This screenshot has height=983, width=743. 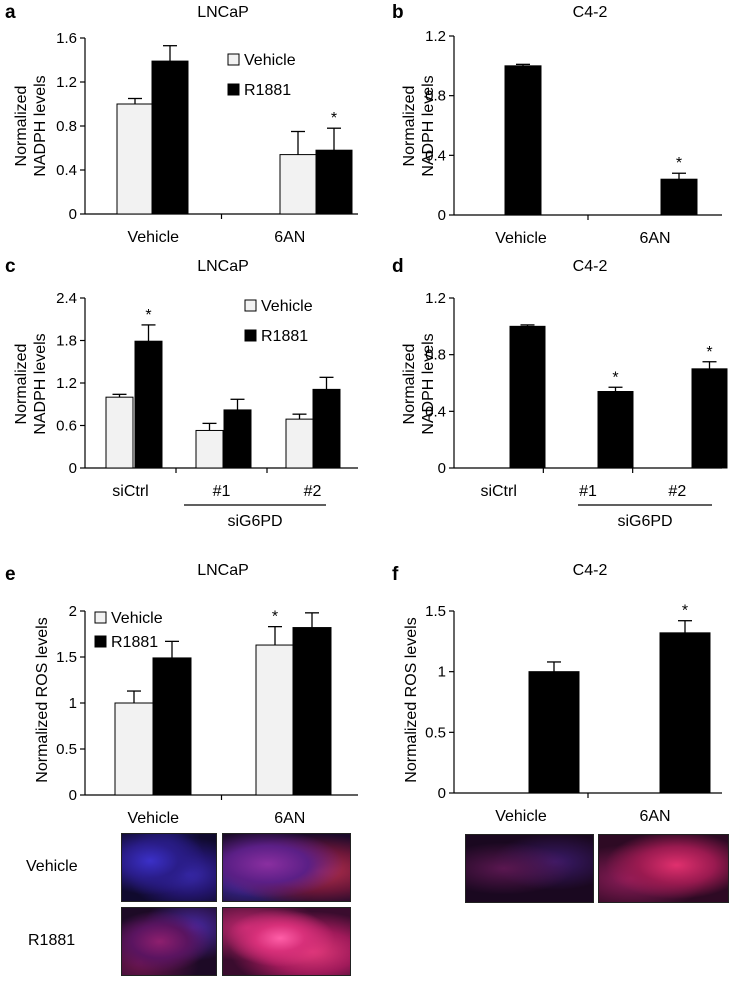 I want to click on panel-c-ytick-label: 0.6, so click(x=66, y=426).